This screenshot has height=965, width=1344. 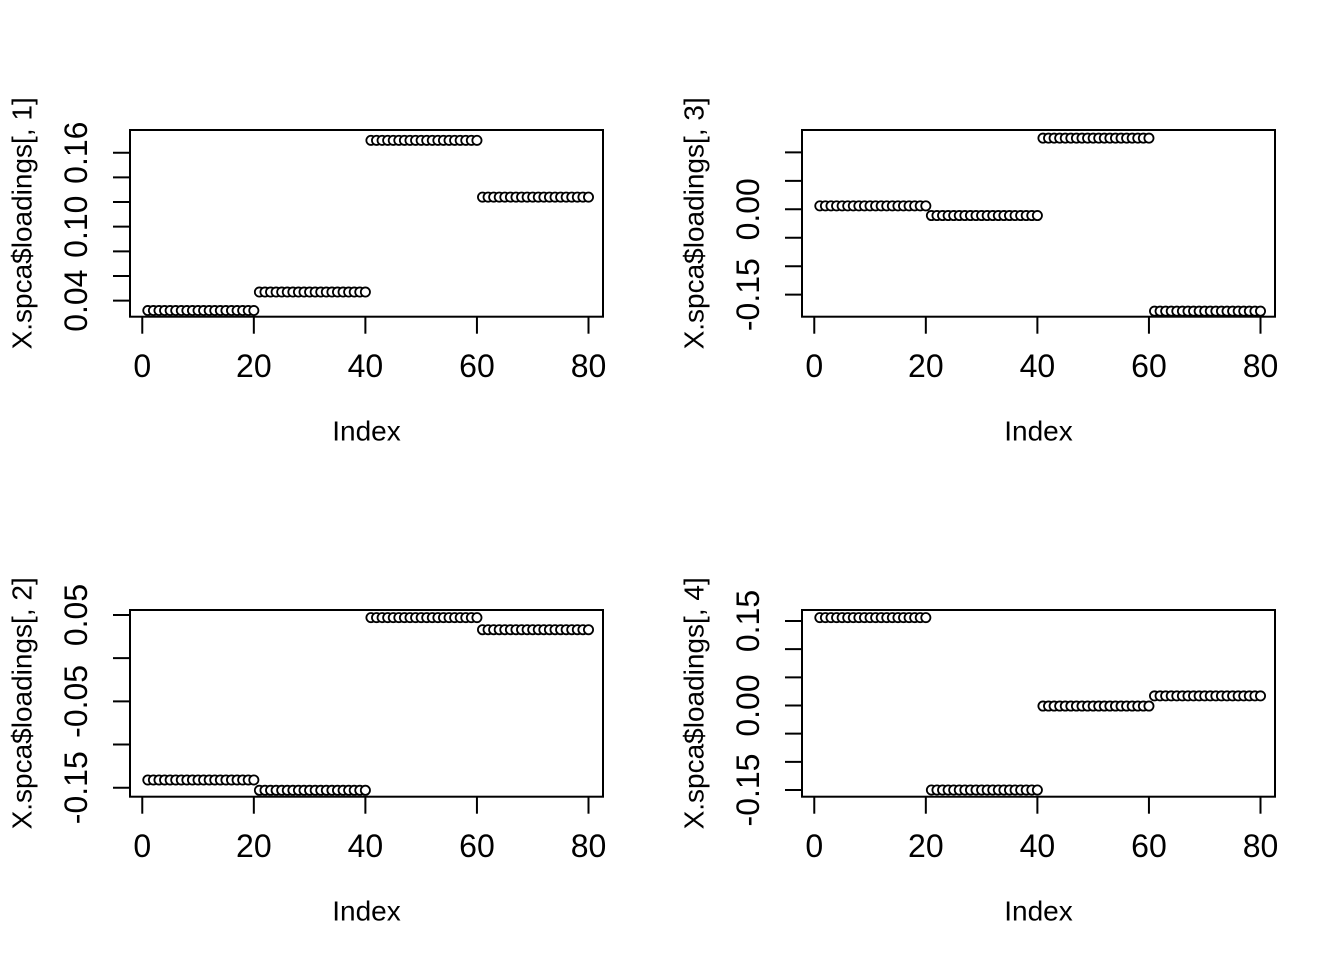 What do you see at coordinates (694, 703) in the screenshot?
I see `y-axis-title: X.spca$loadings[, 4]` at bounding box center [694, 703].